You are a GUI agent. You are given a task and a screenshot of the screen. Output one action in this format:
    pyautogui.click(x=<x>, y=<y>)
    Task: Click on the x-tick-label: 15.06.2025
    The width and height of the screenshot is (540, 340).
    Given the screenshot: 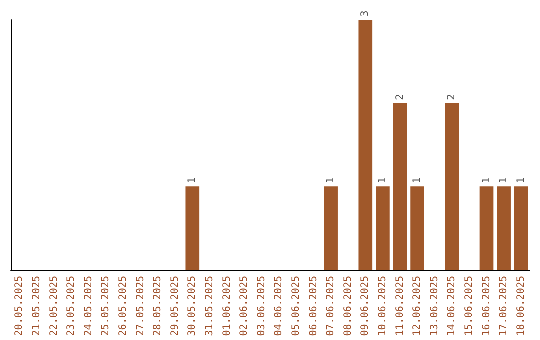 What is the action you would take?
    pyautogui.click(x=469, y=306)
    